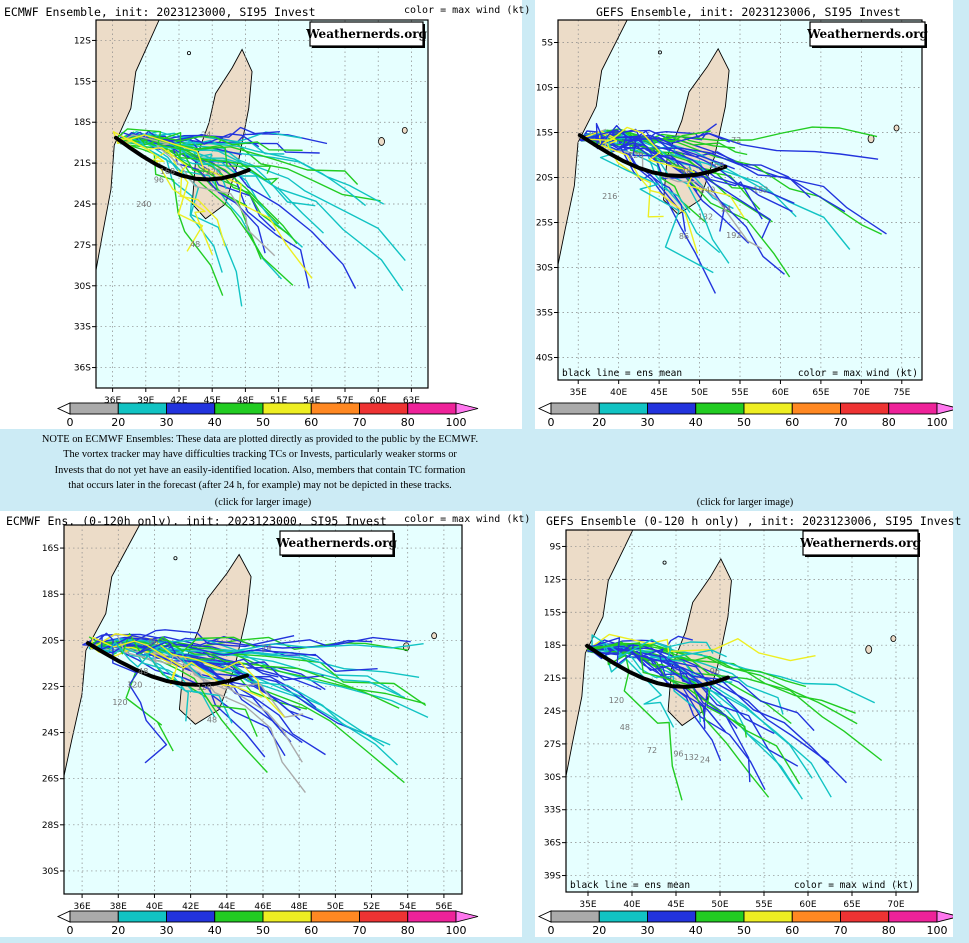 The image size is (969, 943). I want to click on ens-mean-legend-label: black line = ens mean, so click(630, 885).